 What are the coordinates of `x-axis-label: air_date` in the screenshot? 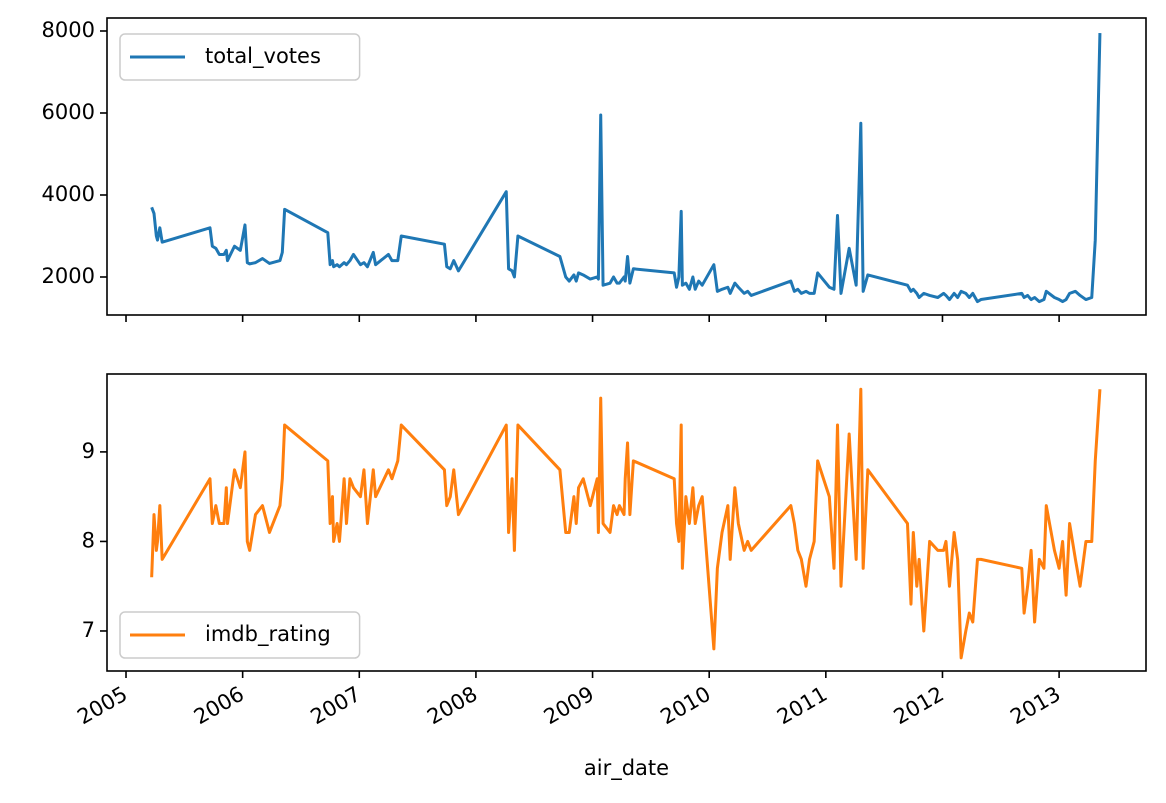 It's located at (626, 768).